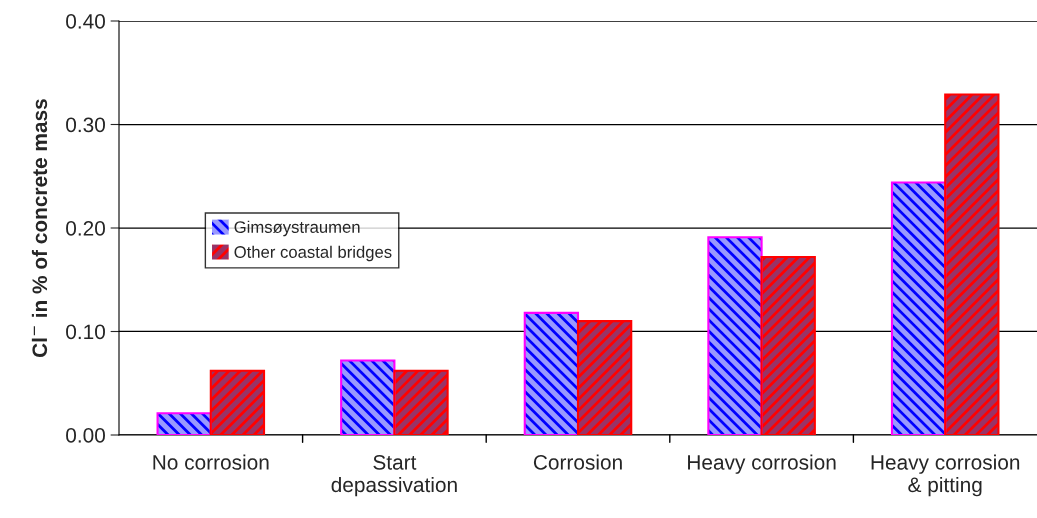  Describe the element at coordinates (577, 462) in the screenshot. I see `x-tick-label: Corrosion` at that location.